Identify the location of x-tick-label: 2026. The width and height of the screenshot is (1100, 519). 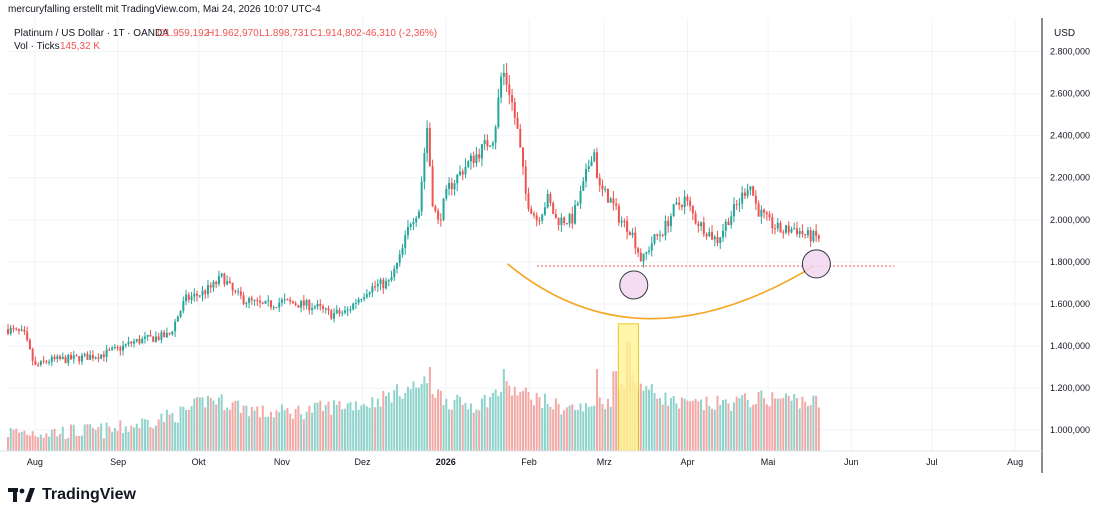
(446, 462).